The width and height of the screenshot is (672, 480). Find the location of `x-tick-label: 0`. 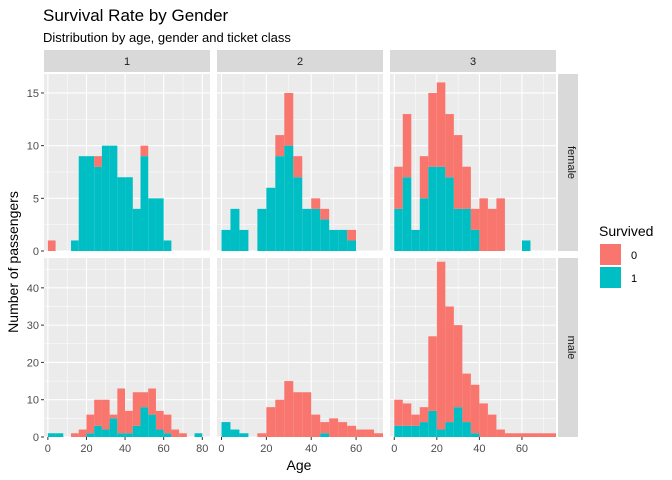

x-tick-label: 0 is located at coordinates (221, 449).